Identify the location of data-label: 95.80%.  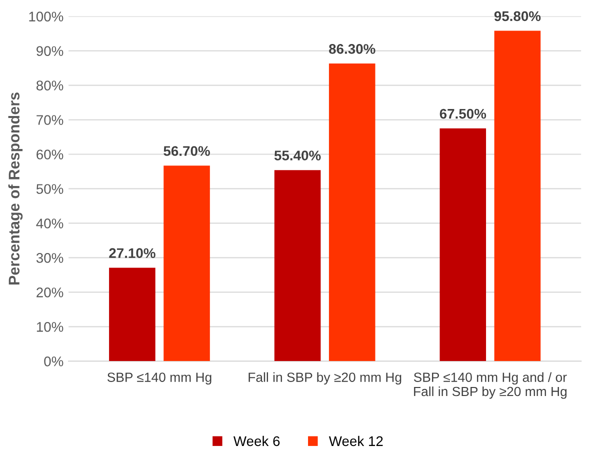
(517, 16).